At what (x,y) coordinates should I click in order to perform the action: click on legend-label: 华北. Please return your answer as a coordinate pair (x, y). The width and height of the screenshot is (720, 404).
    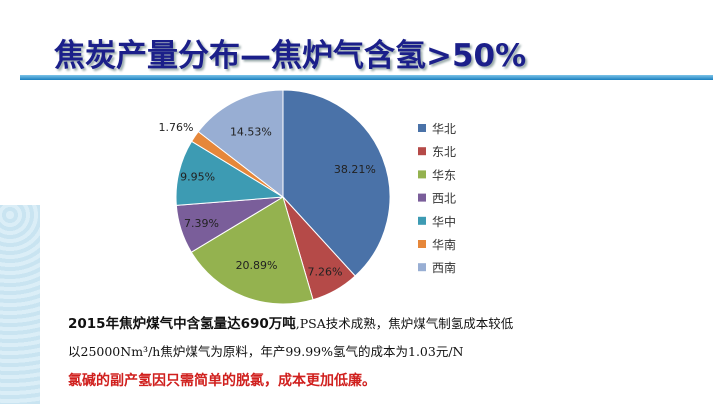
    Looking at the image, I should click on (444, 129).